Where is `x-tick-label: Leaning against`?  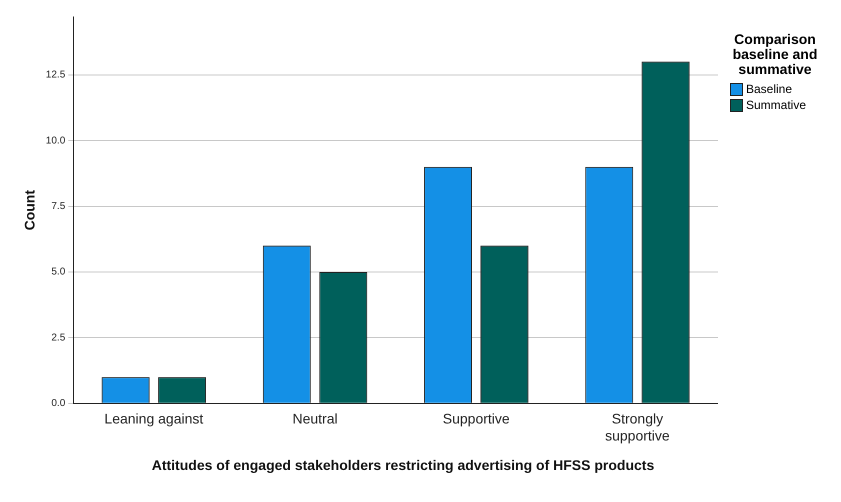 x-tick-label: Leaning against is located at coordinates (154, 418).